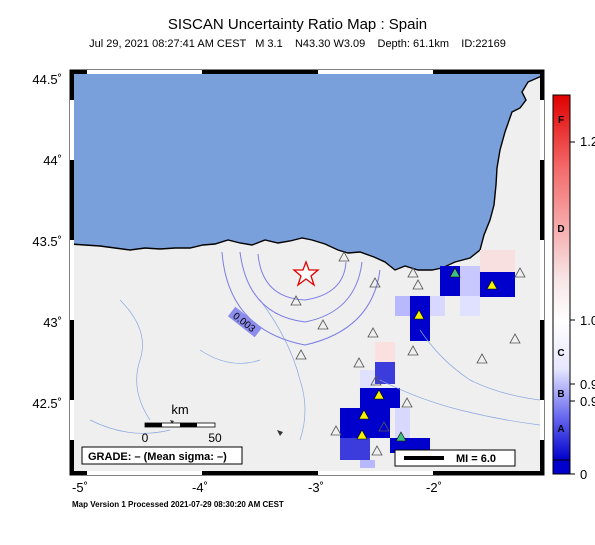  Describe the element at coordinates (587, 384) in the screenshot. I see `cb-tick-0-9a: 0.9` at that location.